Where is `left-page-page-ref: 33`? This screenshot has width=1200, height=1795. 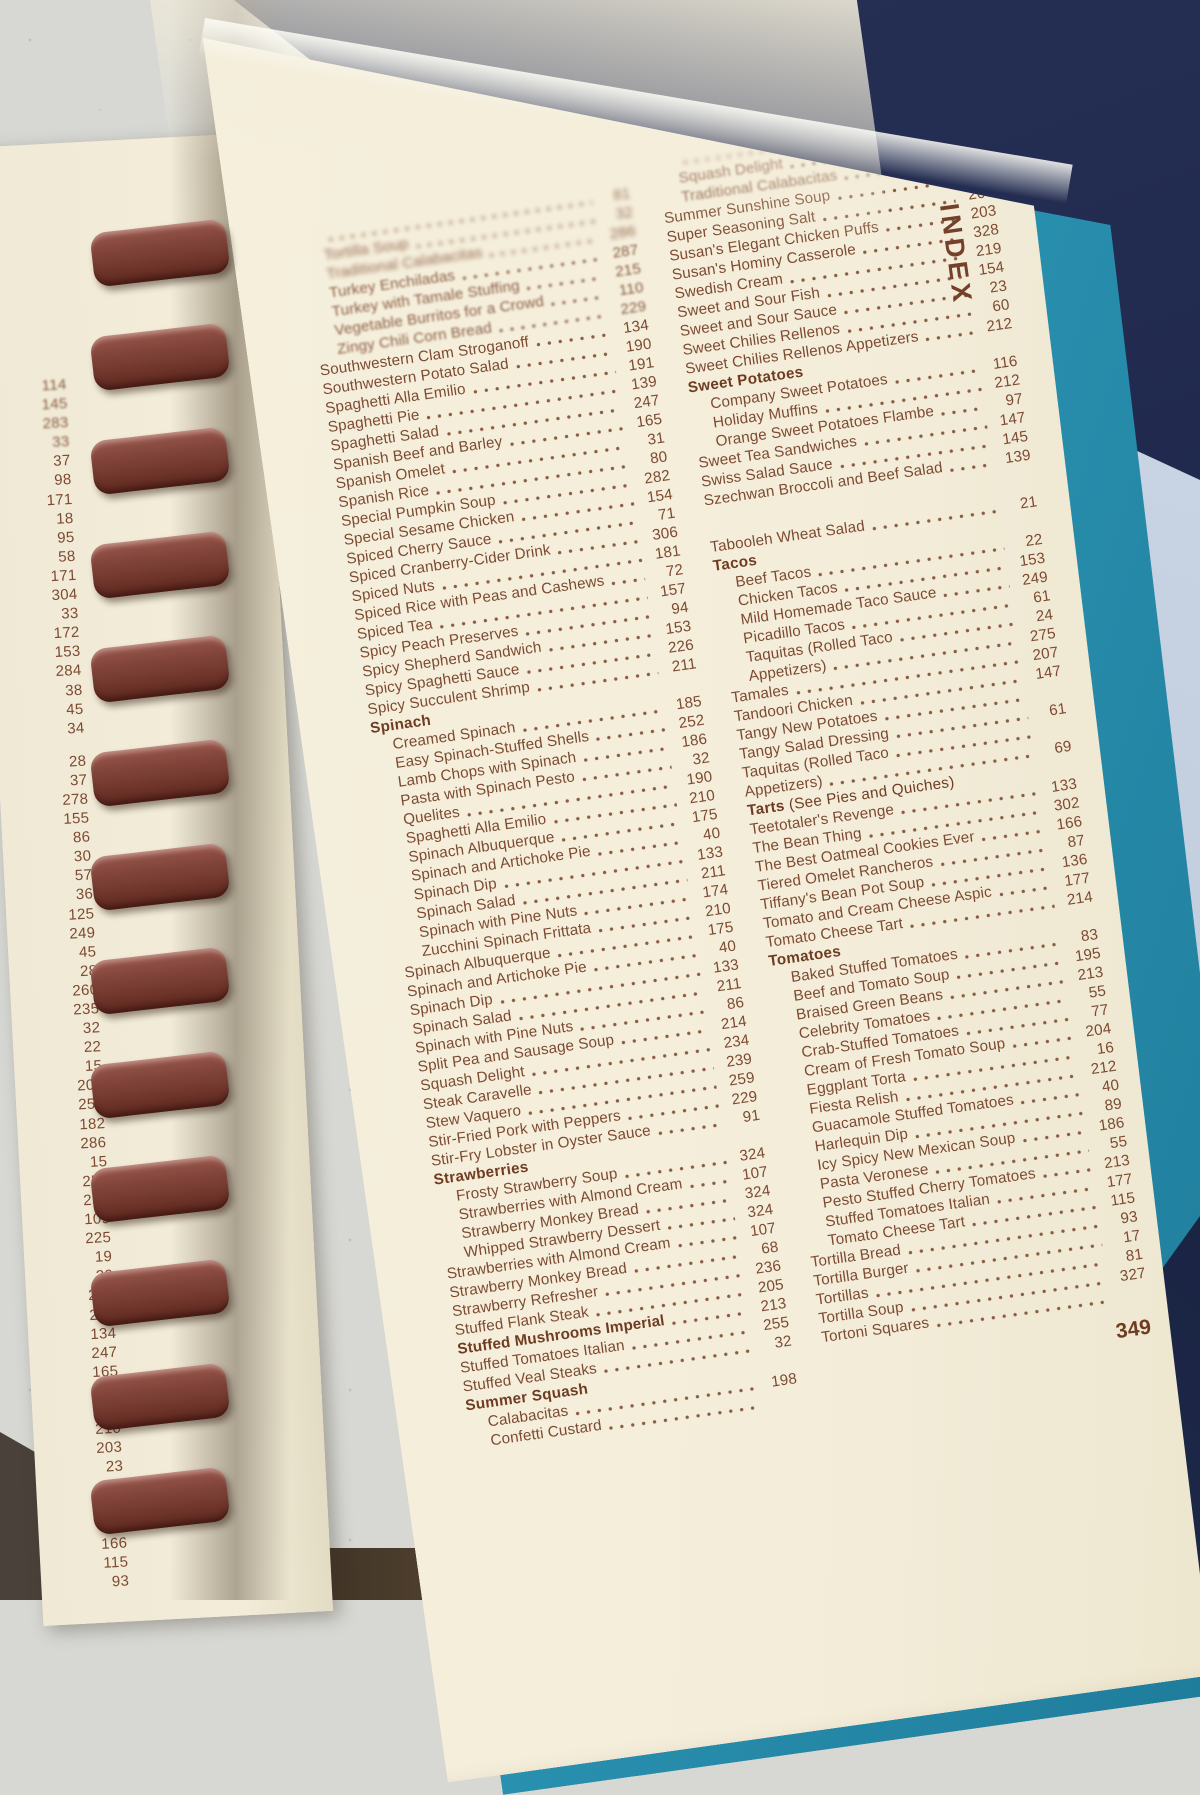 left-page-page-ref: 33 is located at coordinates (60, 442).